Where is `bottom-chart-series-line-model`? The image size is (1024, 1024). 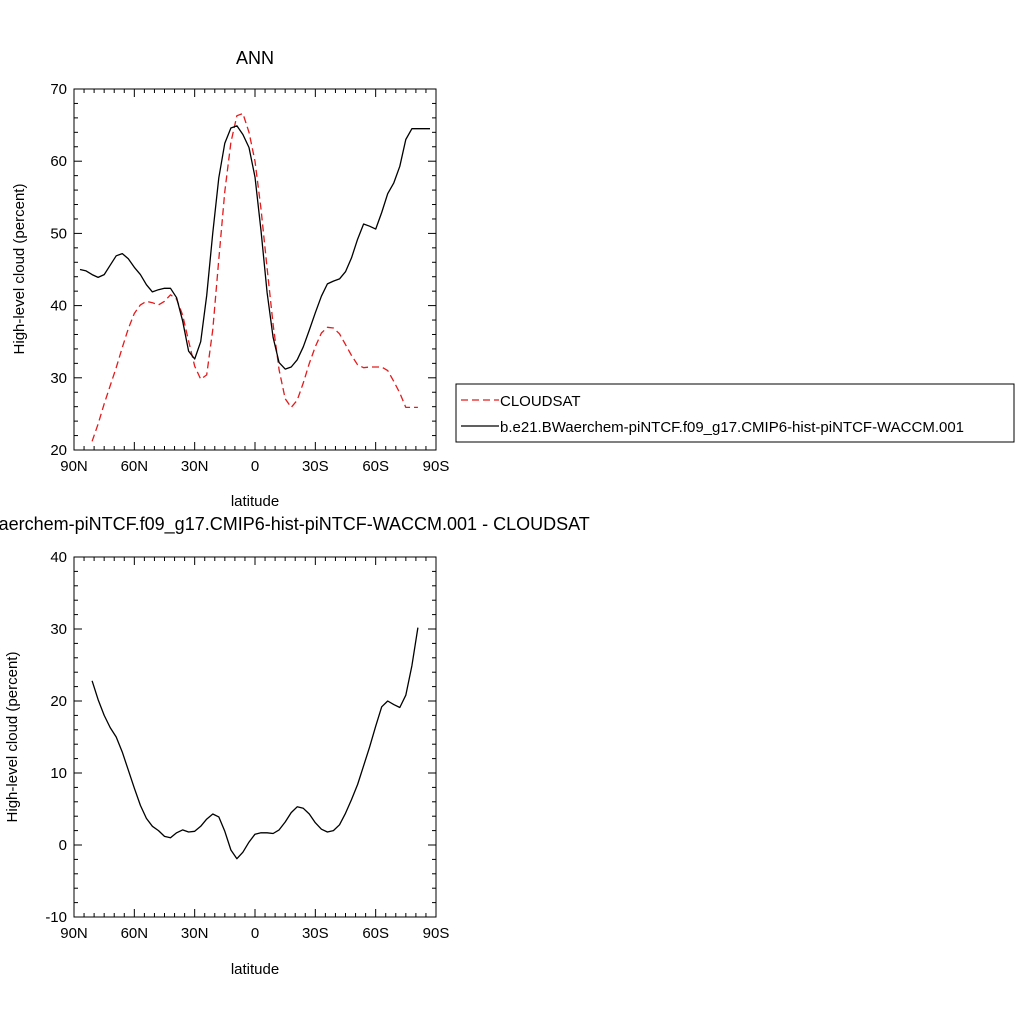
bottom-chart-series-line-model is located at coordinates (255, 743).